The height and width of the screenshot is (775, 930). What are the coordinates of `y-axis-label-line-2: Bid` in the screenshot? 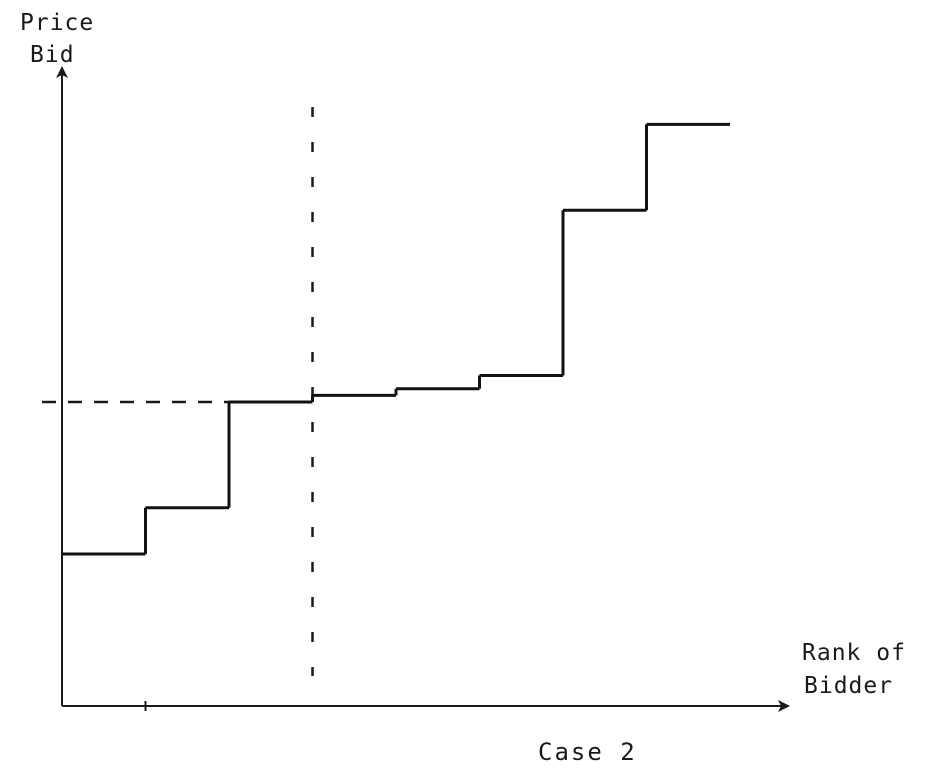 It's located at (52, 55).